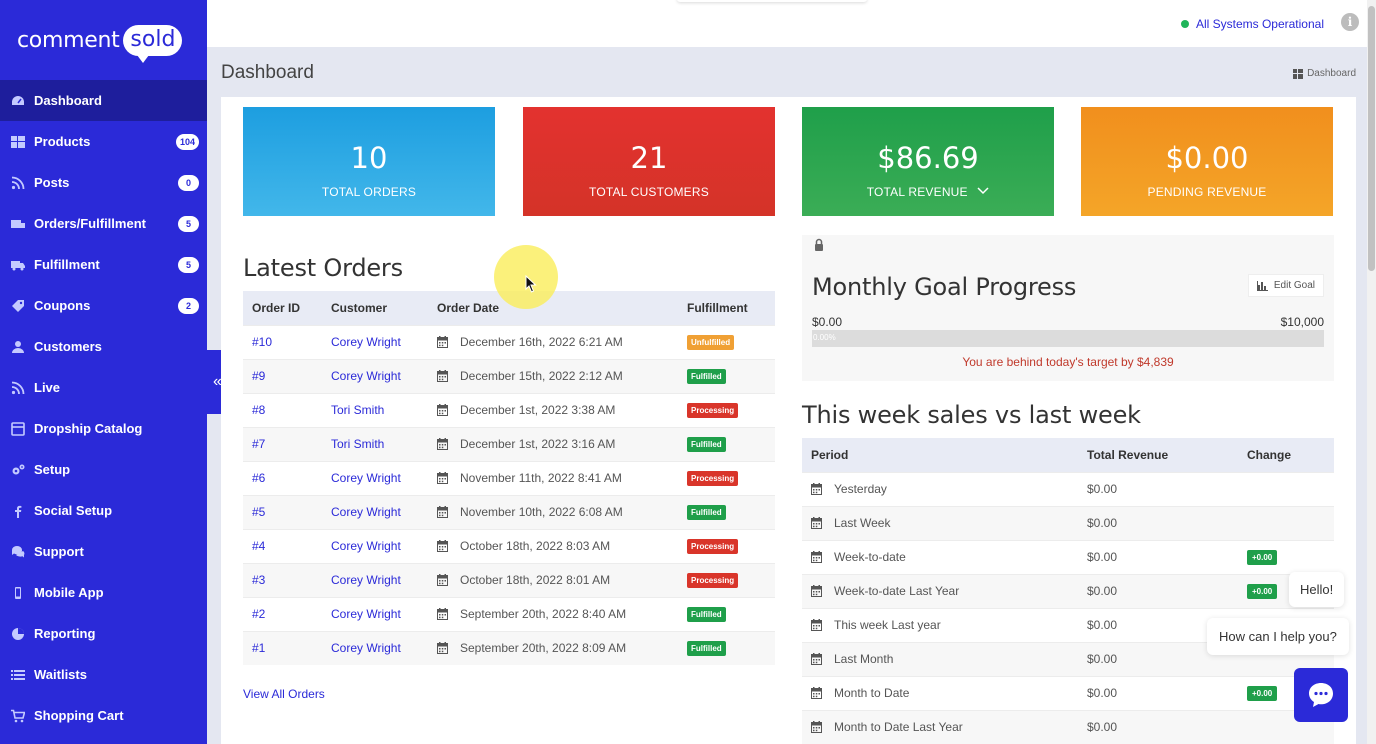 Image resolution: width=1376 pixels, height=744 pixels. What do you see at coordinates (983, 191) in the screenshot?
I see `chevron-down-icon` at bounding box center [983, 191].